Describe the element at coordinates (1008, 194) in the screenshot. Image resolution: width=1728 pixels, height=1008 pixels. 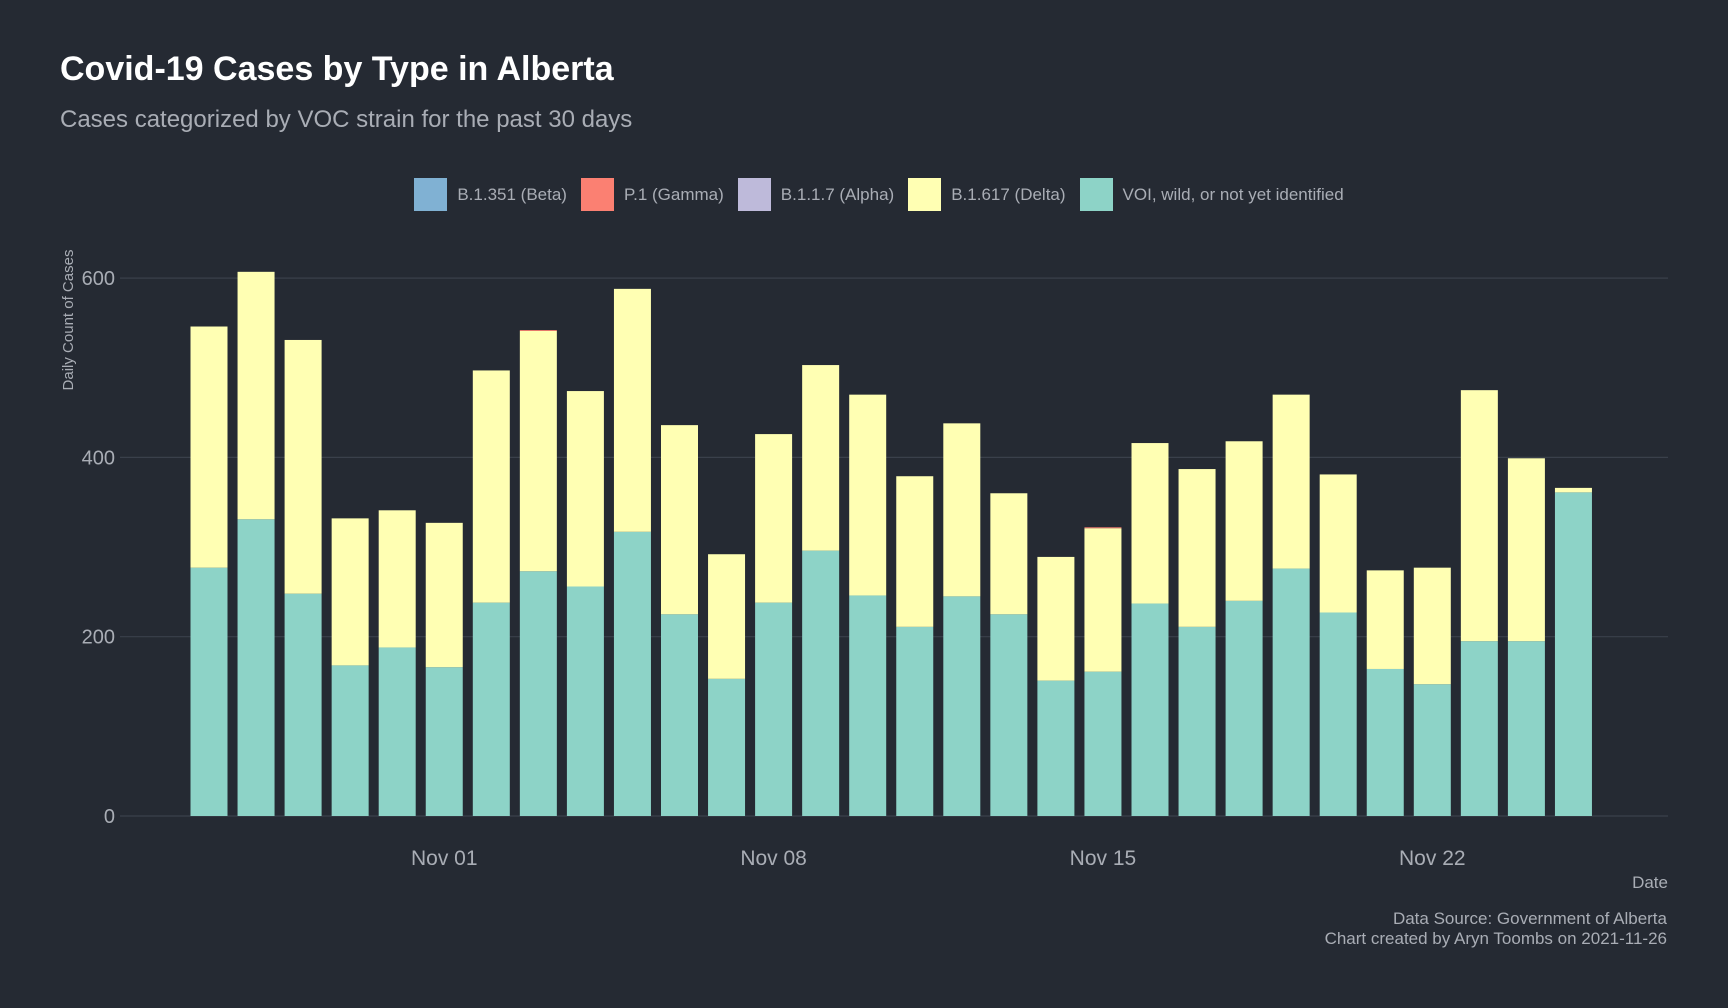
I see `legend-label-delta: B.1.617 (Delta)` at that location.